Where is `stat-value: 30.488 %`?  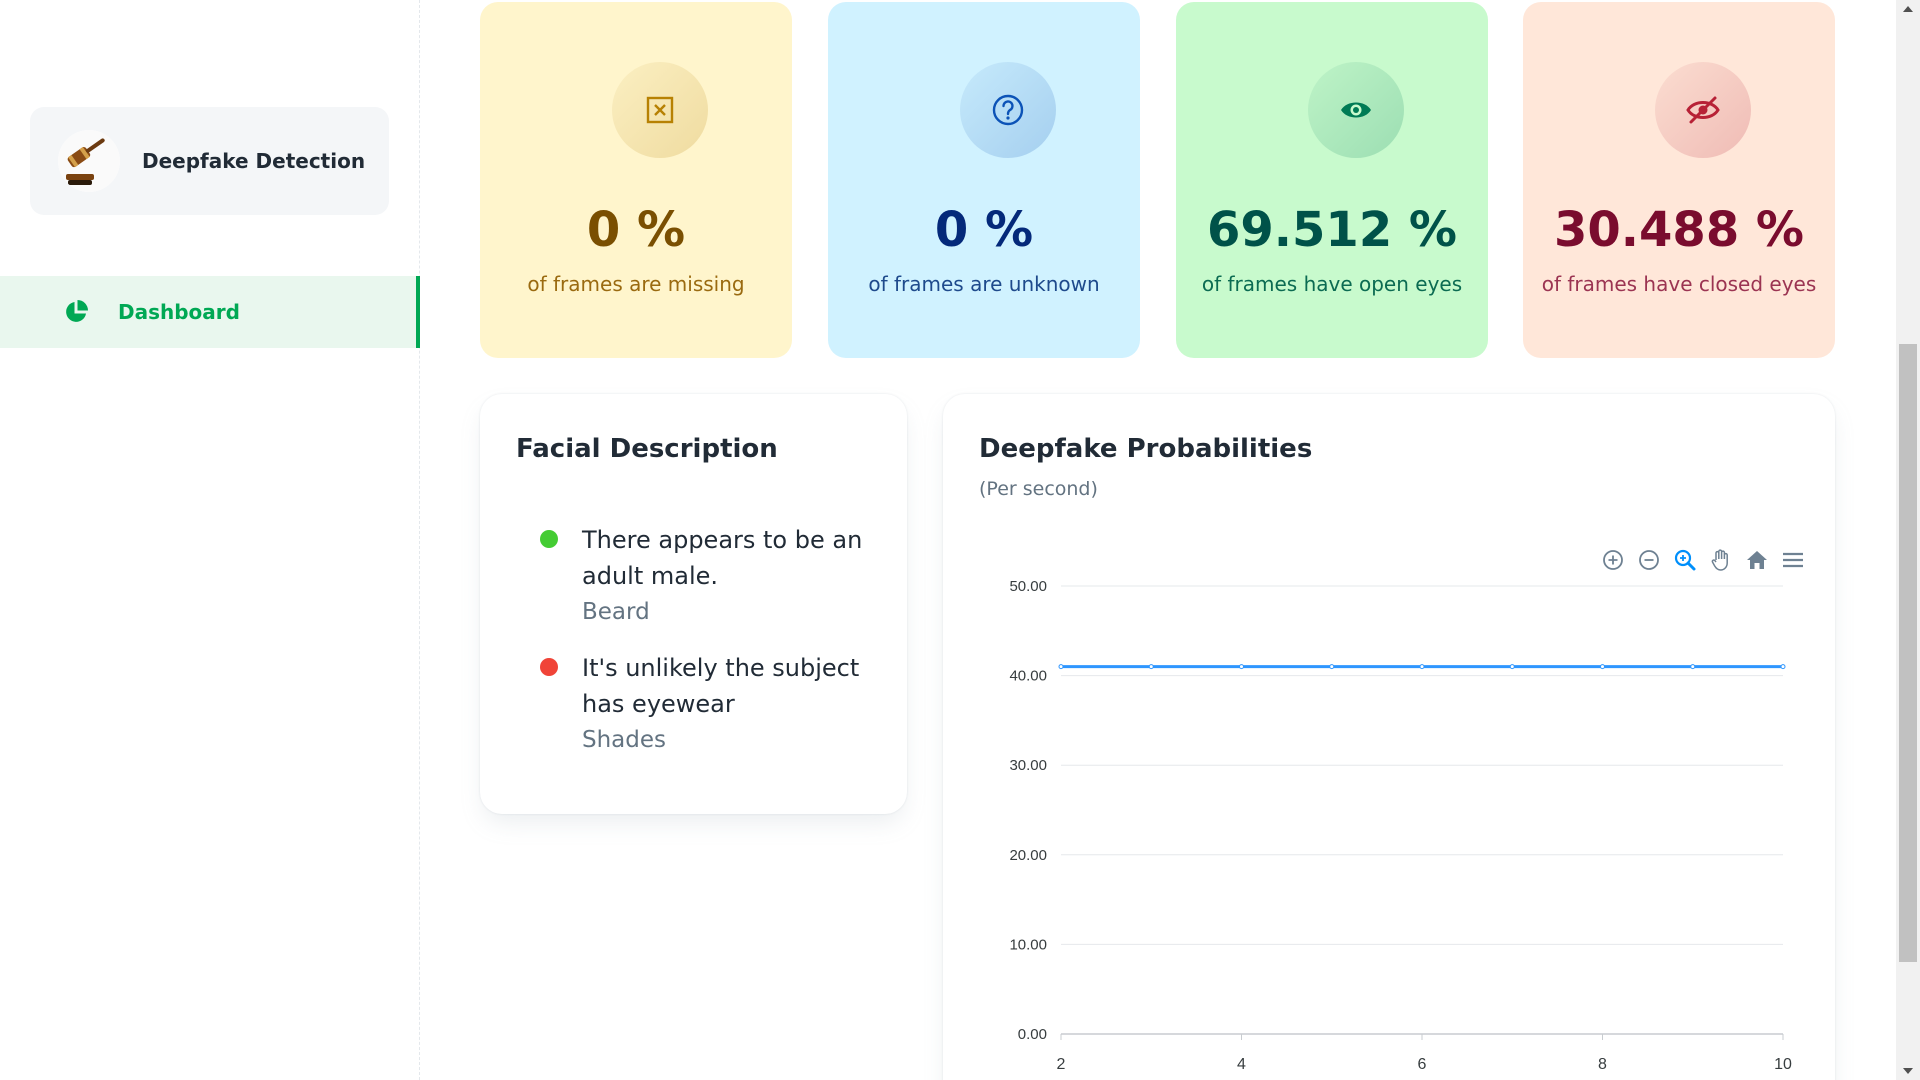 stat-value: 30.488 % is located at coordinates (1679, 230).